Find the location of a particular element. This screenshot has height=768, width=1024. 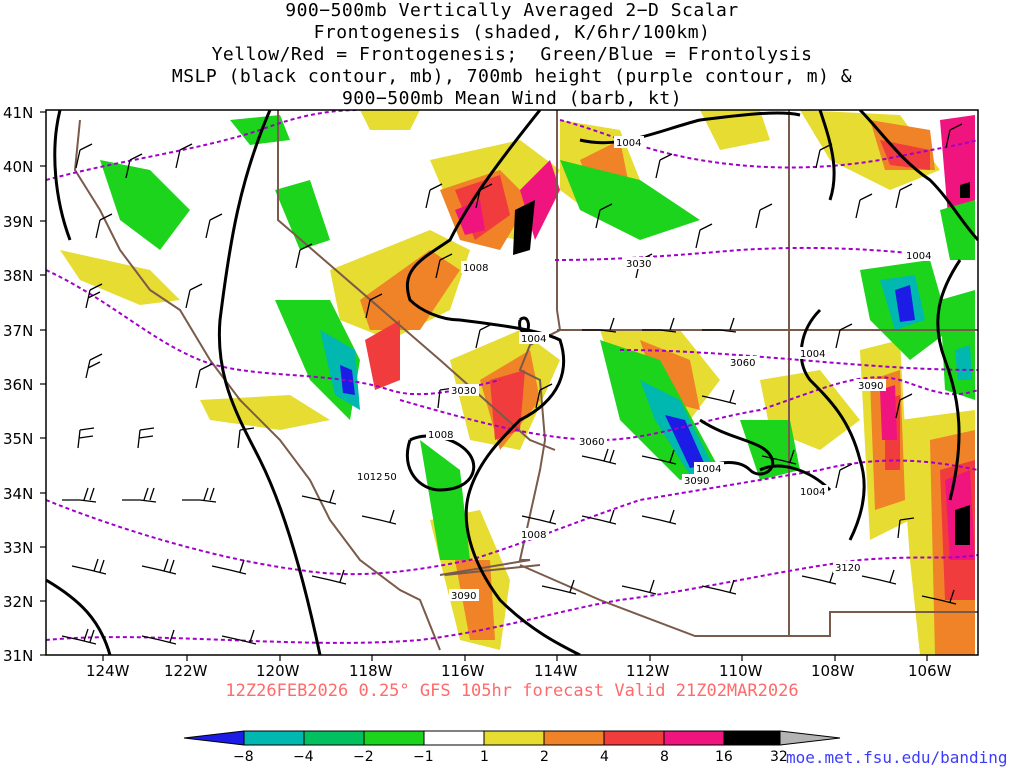

colorbar: −8 −4 −2 −1 1 2 4 8 16 32 is located at coordinates (512, 747).